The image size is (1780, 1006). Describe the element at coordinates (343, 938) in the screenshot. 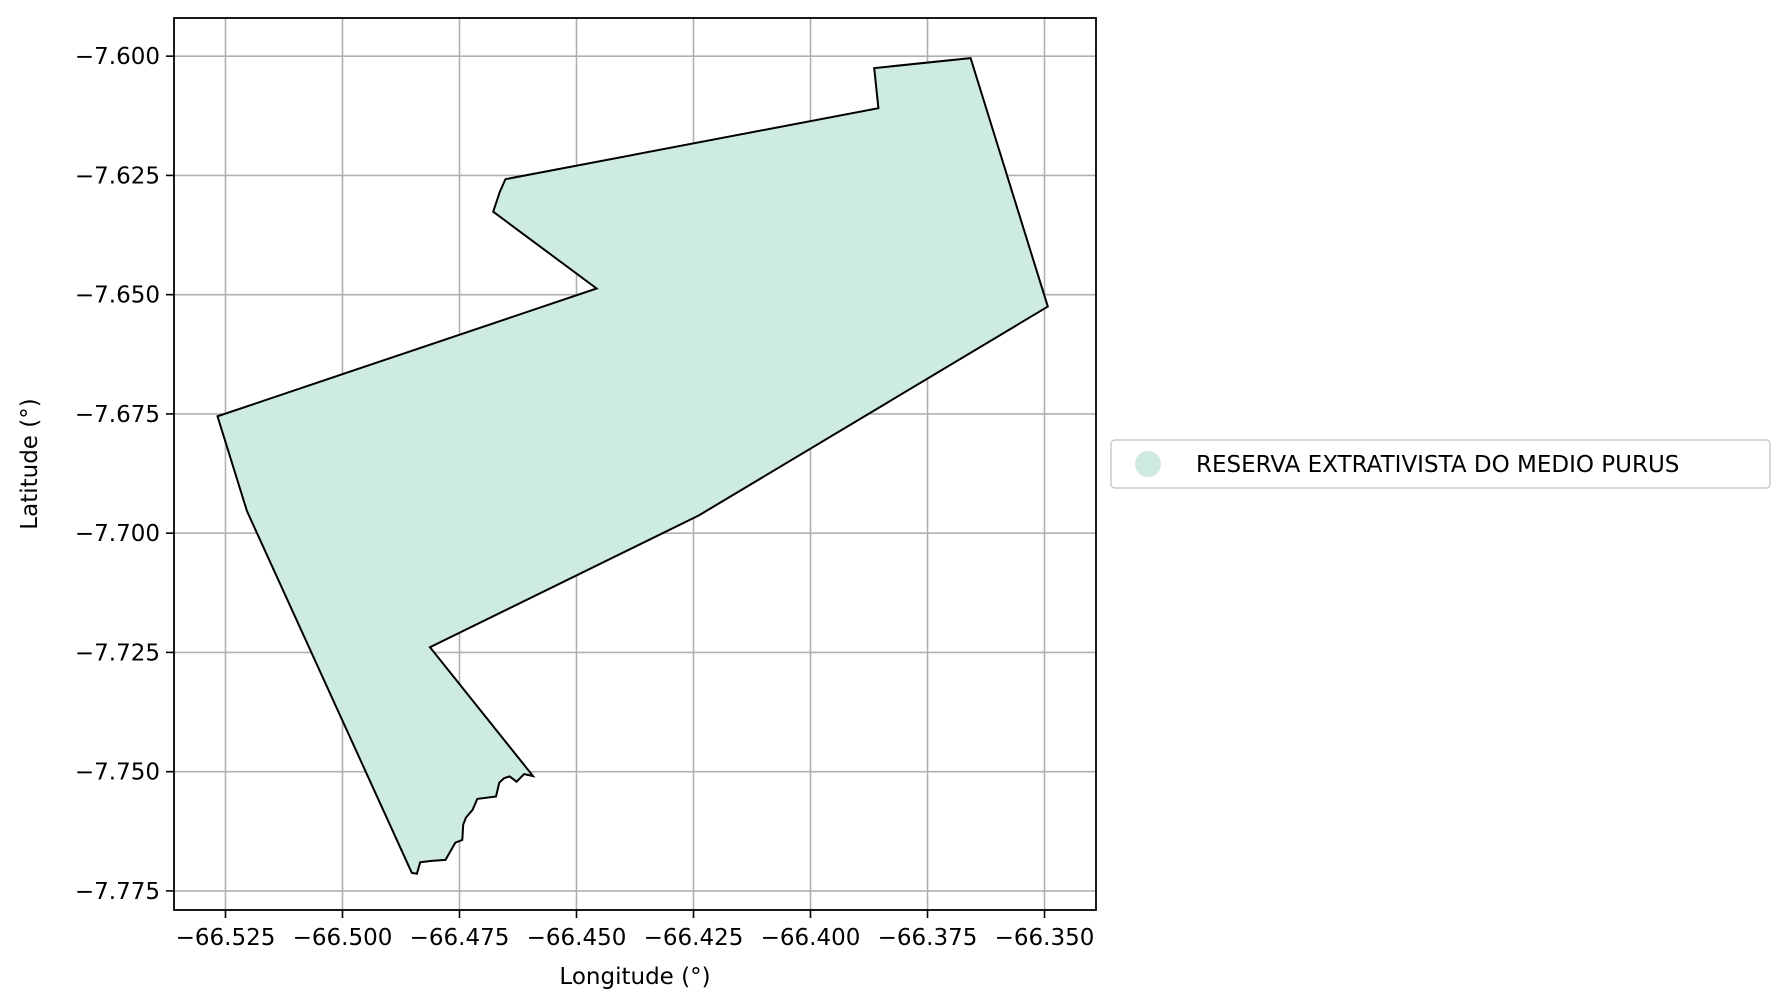

I see `x-tick-label: −66.500` at that location.